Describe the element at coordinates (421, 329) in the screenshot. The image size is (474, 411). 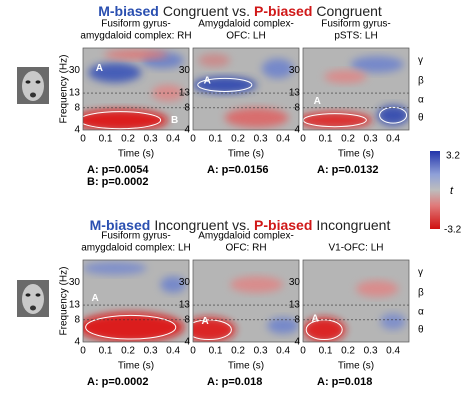
I see `band-label: θ` at that location.